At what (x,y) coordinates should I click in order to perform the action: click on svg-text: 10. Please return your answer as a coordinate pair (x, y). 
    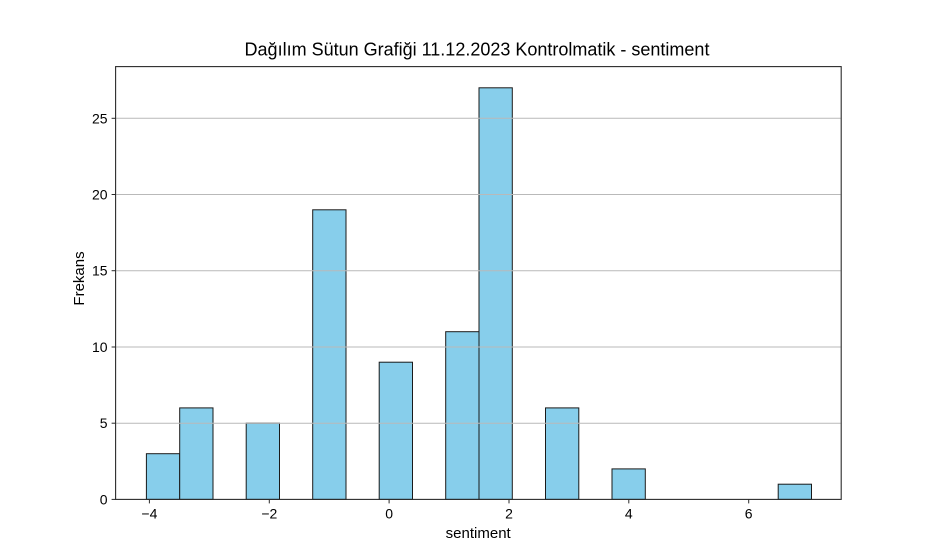
    Looking at the image, I should click on (100, 347).